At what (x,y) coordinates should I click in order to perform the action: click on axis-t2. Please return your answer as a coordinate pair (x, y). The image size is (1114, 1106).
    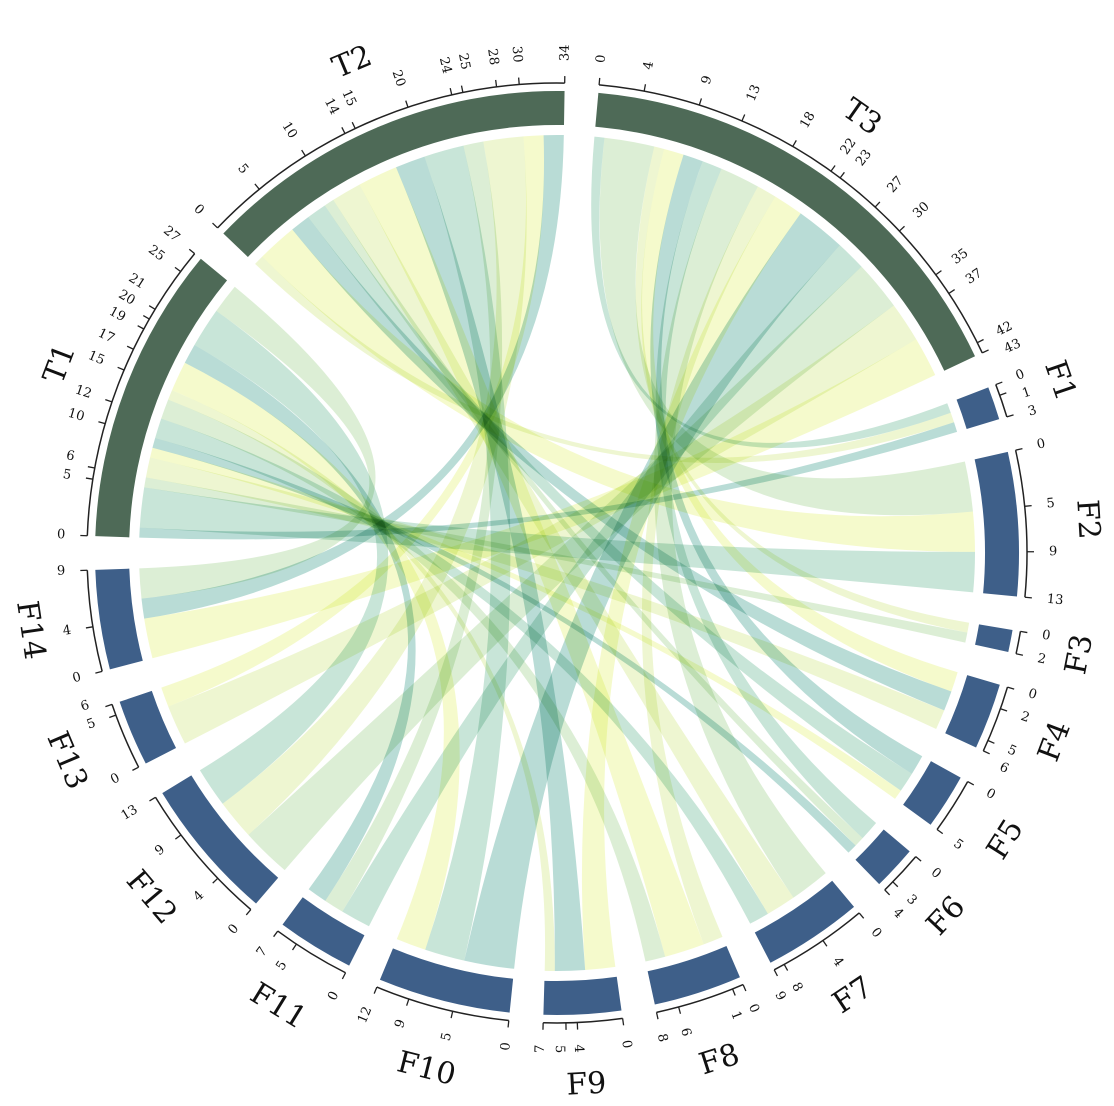
    Looking at the image, I should click on (391, 155).